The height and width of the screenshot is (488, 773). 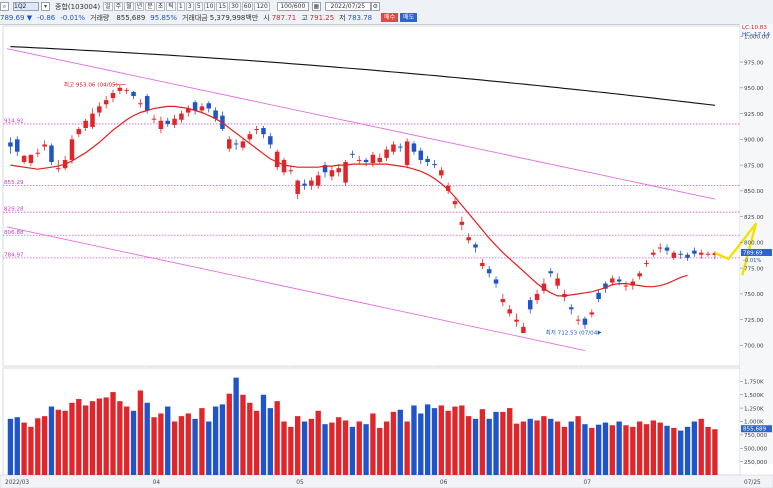 What do you see at coordinates (78, 6) in the screenshot?
I see `product-name: 종합(103004)` at bounding box center [78, 6].